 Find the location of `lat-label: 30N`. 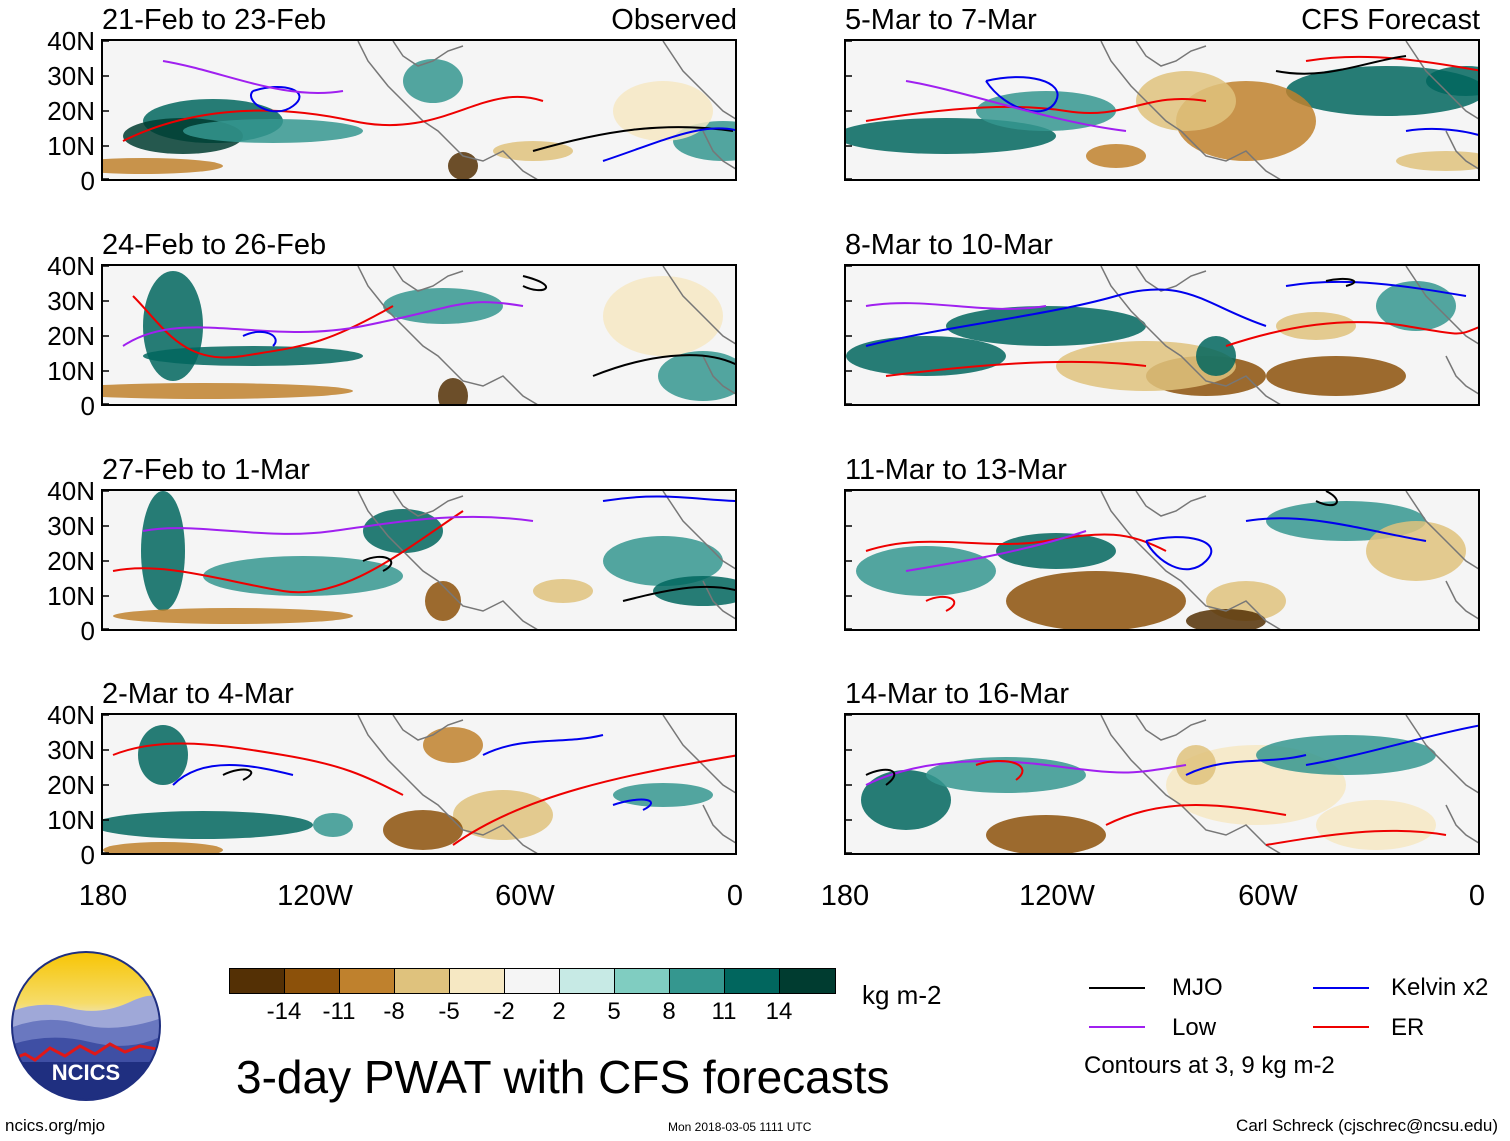

lat-label: 30N is located at coordinates (71, 526).